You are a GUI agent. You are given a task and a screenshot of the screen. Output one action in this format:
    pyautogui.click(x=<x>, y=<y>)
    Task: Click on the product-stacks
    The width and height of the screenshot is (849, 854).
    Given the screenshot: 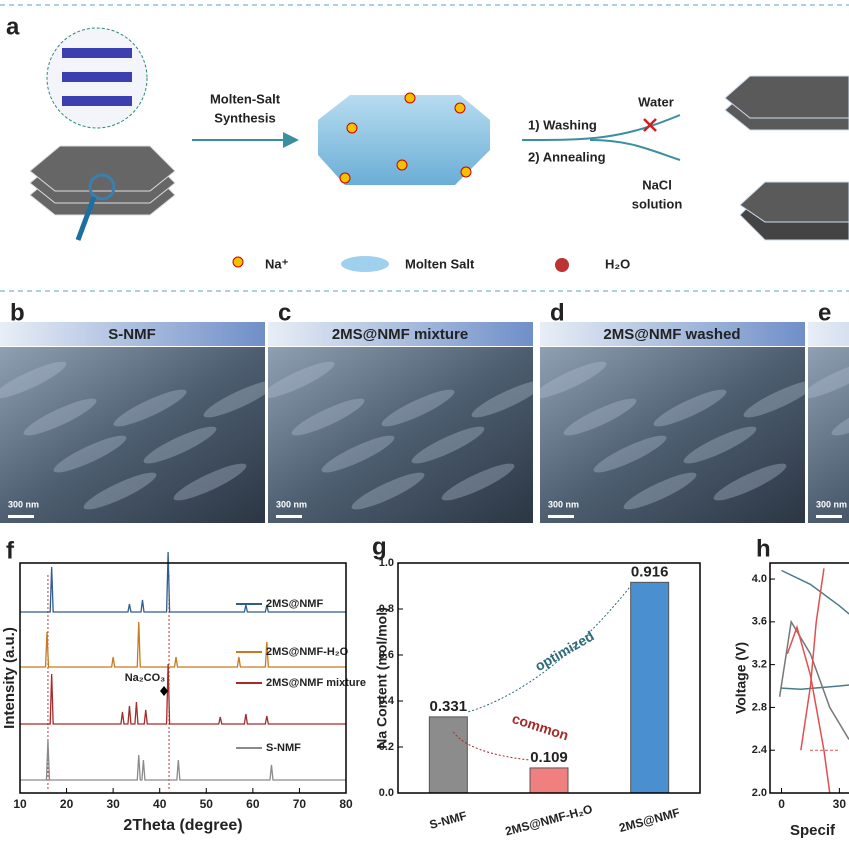 What is the action you would take?
    pyautogui.click(x=786, y=158)
    